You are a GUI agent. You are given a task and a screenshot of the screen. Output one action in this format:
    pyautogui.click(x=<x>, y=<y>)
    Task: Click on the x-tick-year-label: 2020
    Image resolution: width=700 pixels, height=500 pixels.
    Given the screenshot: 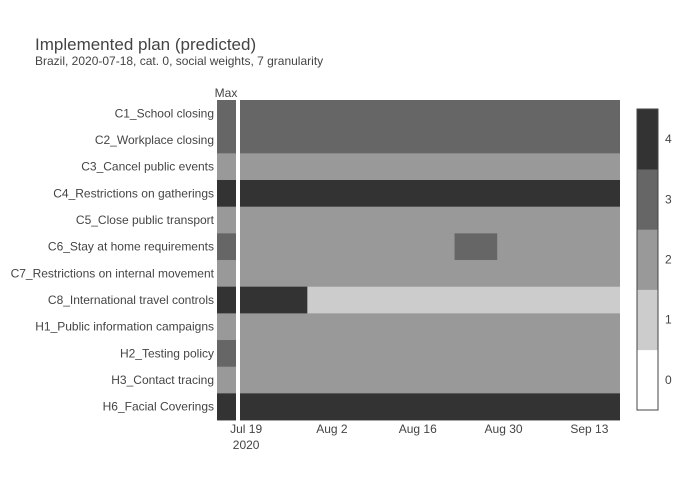 What is the action you would take?
    pyautogui.click(x=246, y=445)
    